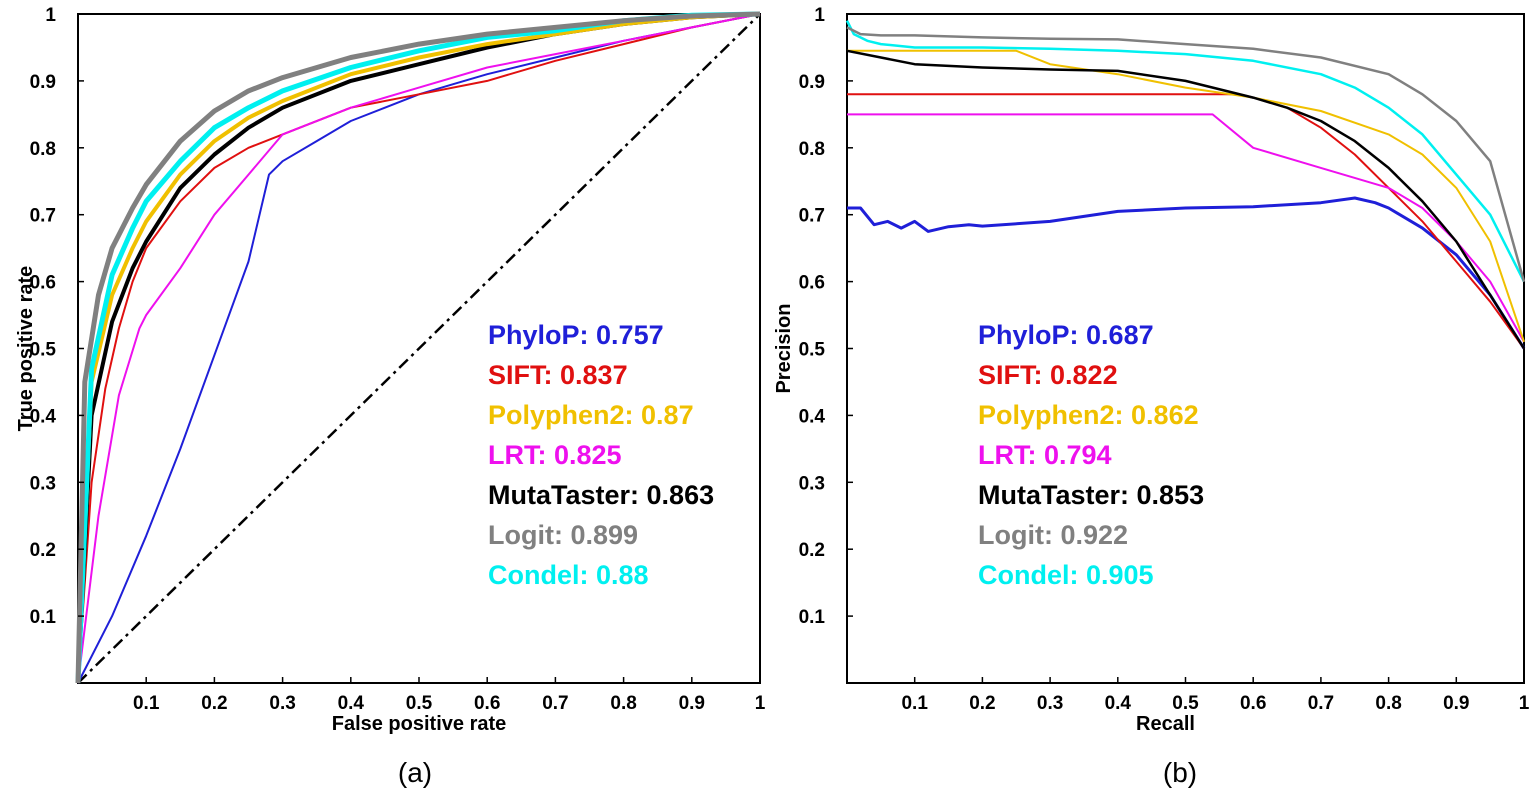 Image resolution: width=1535 pixels, height=800 pixels. Describe the element at coordinates (667, 415) in the screenshot. I see `legend-value: 0.87` at that location.